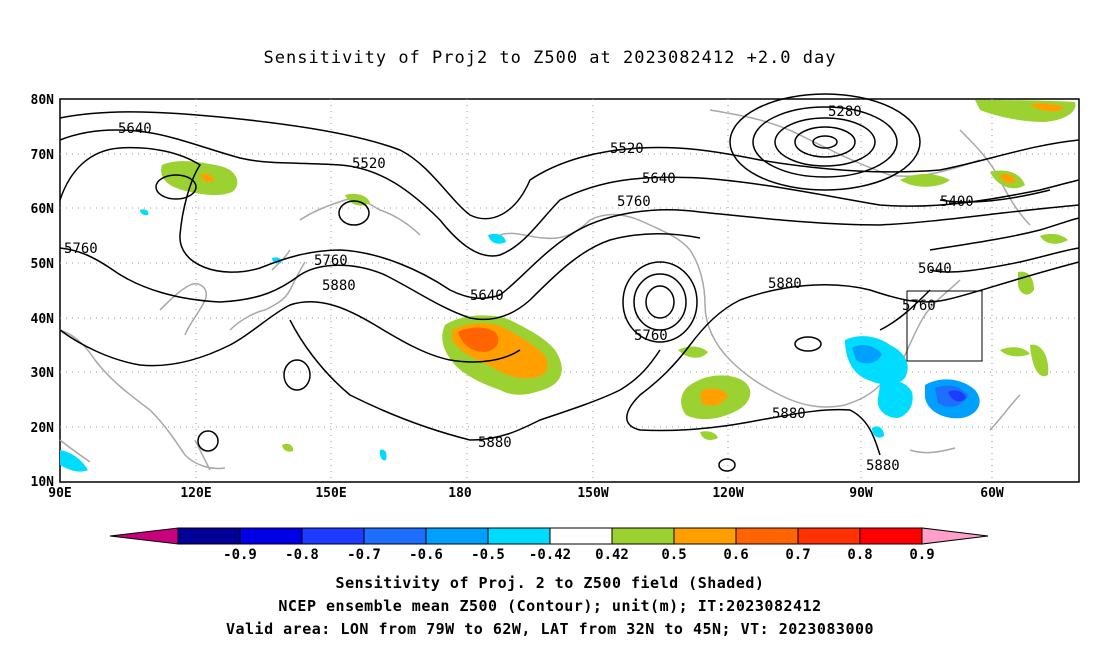 The height and width of the screenshot is (650, 1100). I want to click on contour-label: 5400, so click(957, 202).